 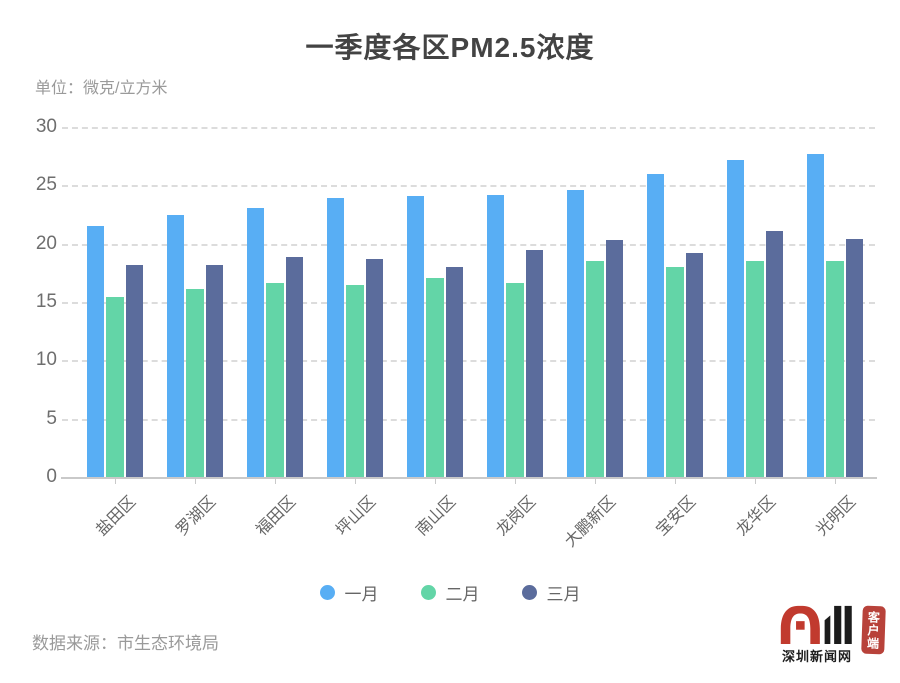 I want to click on bar-s1-c8, so click(x=655, y=325).